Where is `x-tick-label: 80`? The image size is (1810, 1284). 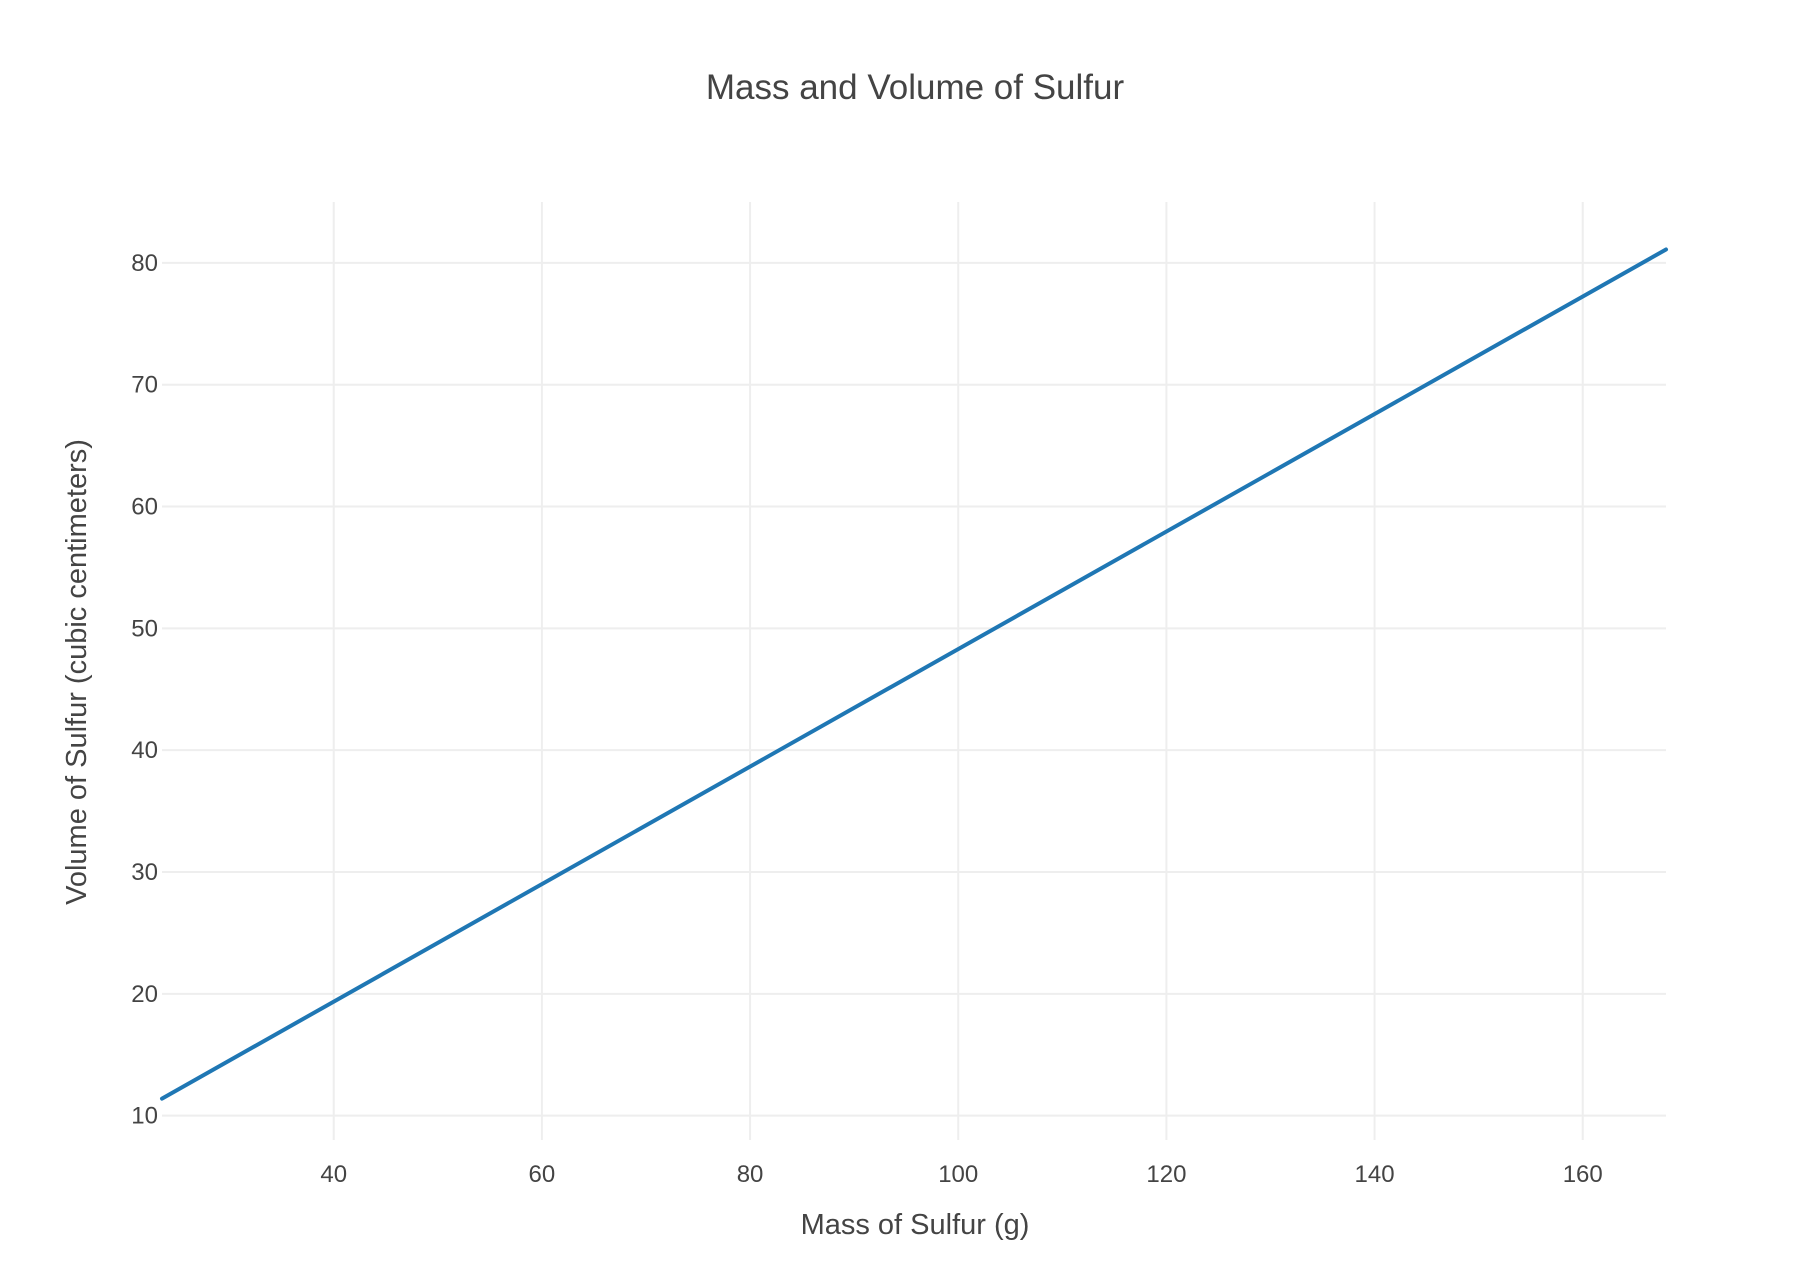
x-tick-label: 80 is located at coordinates (750, 1174).